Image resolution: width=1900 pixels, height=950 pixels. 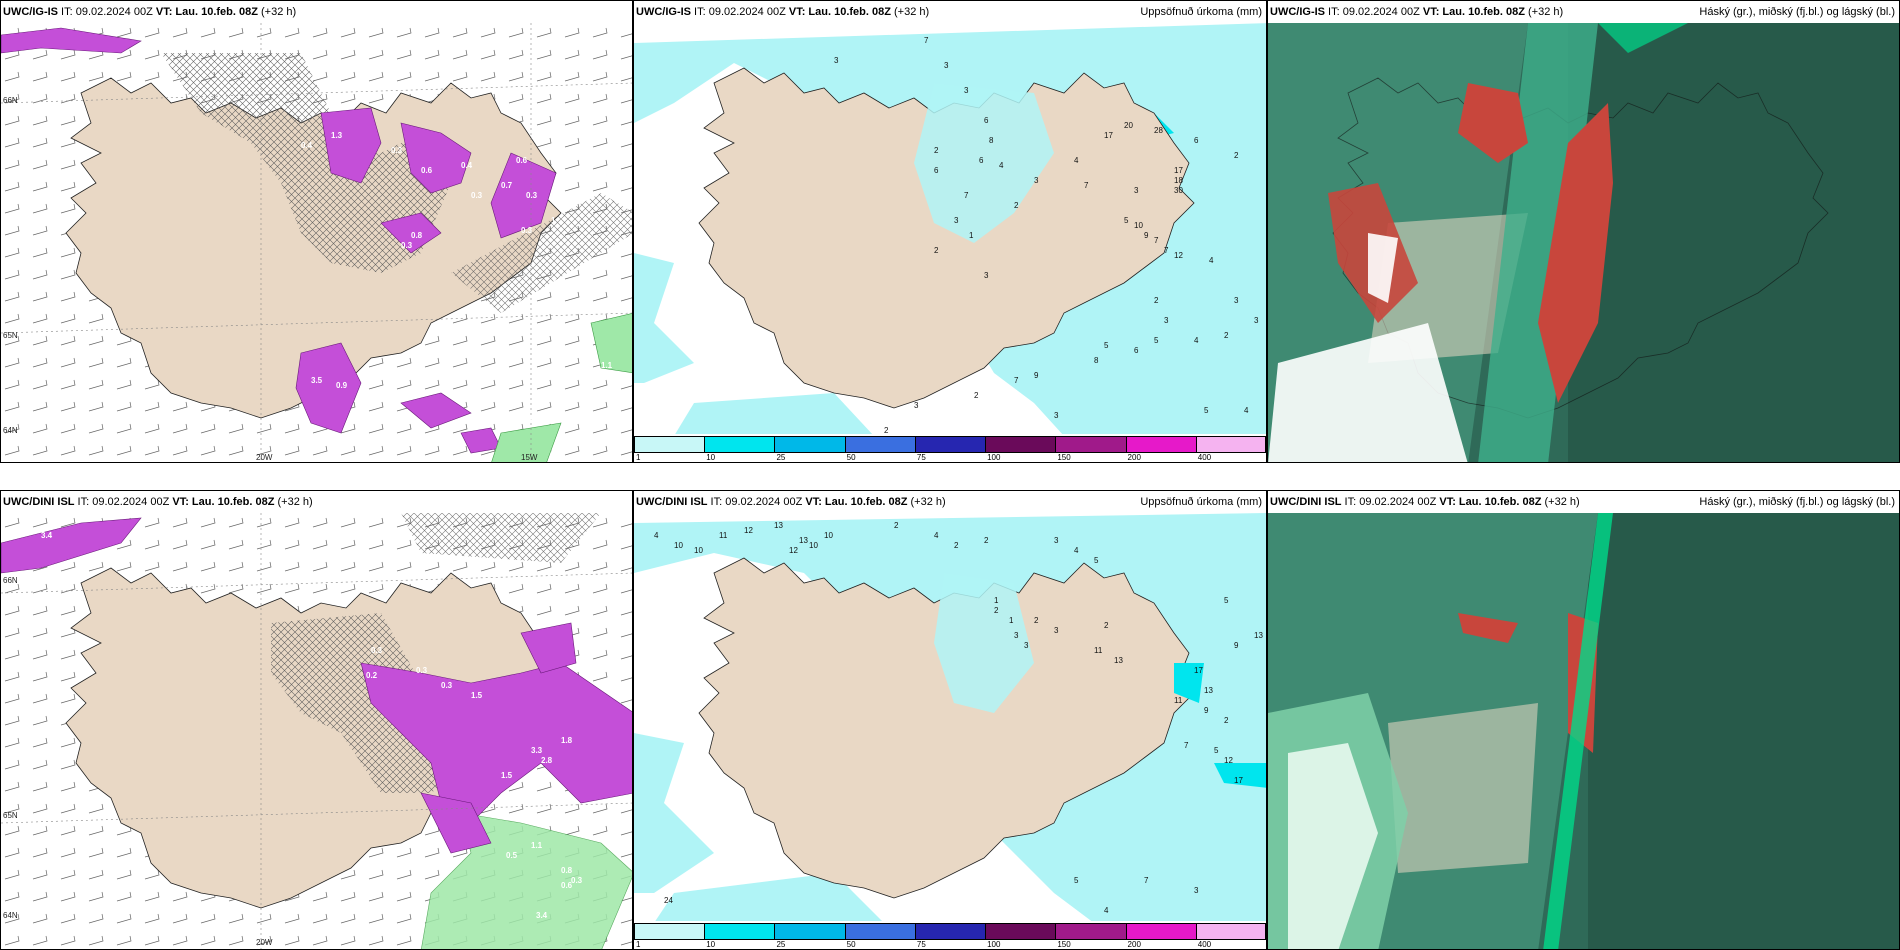 What do you see at coordinates (529, 457) in the screenshot?
I see `lon-label-15w: 15W` at bounding box center [529, 457].